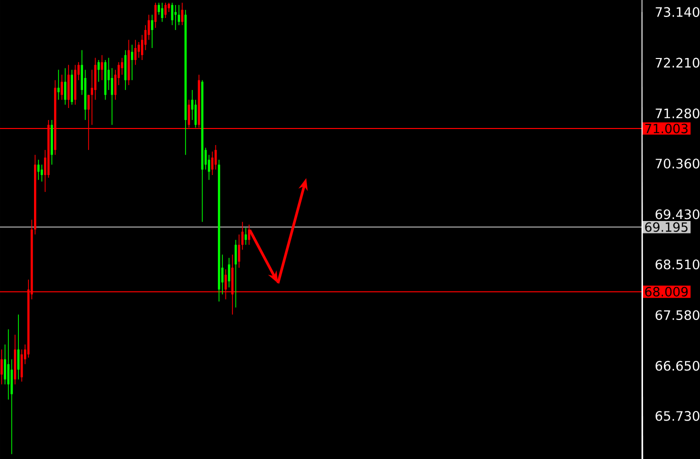 The image size is (700, 459). What do you see at coordinates (678, 214) in the screenshot?
I see `y-tick-label: 69.430` at bounding box center [678, 214].